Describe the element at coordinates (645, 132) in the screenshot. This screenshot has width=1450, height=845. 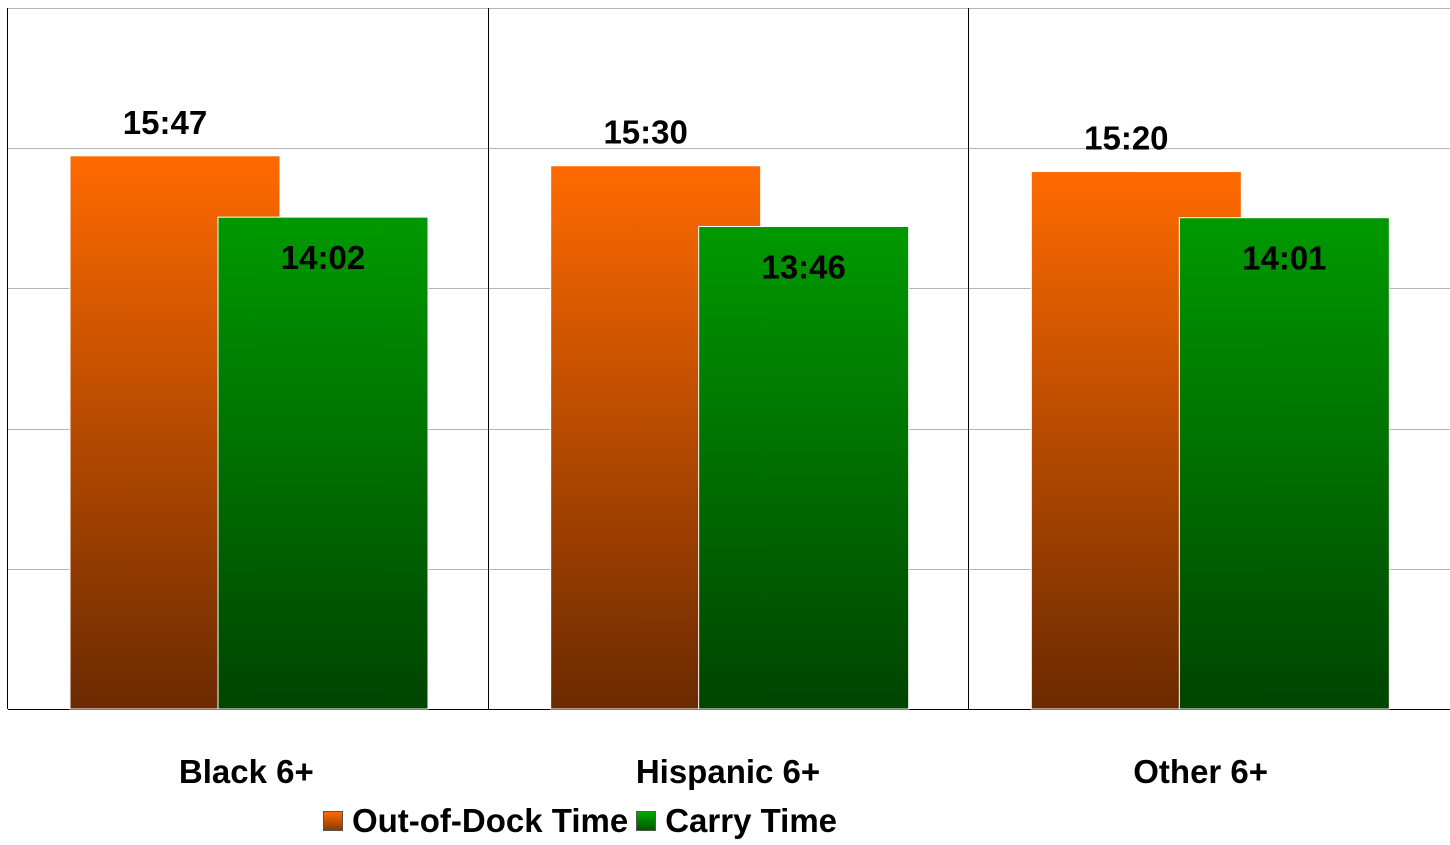
I see `value-label-out-of-dock: 15:30` at that location.